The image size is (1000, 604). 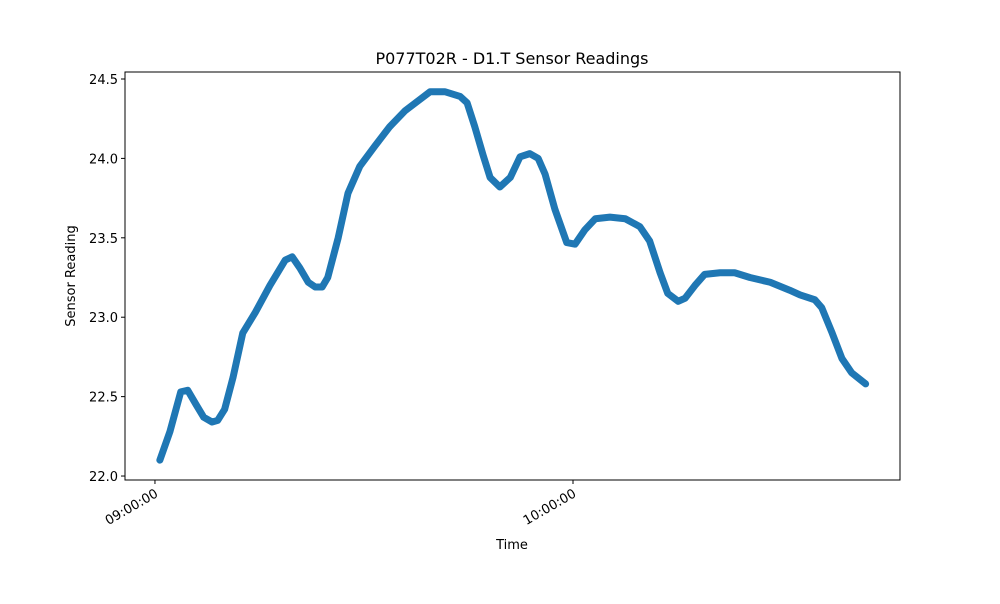 What do you see at coordinates (103, 318) in the screenshot?
I see `y-tick-label: 23.0` at bounding box center [103, 318].